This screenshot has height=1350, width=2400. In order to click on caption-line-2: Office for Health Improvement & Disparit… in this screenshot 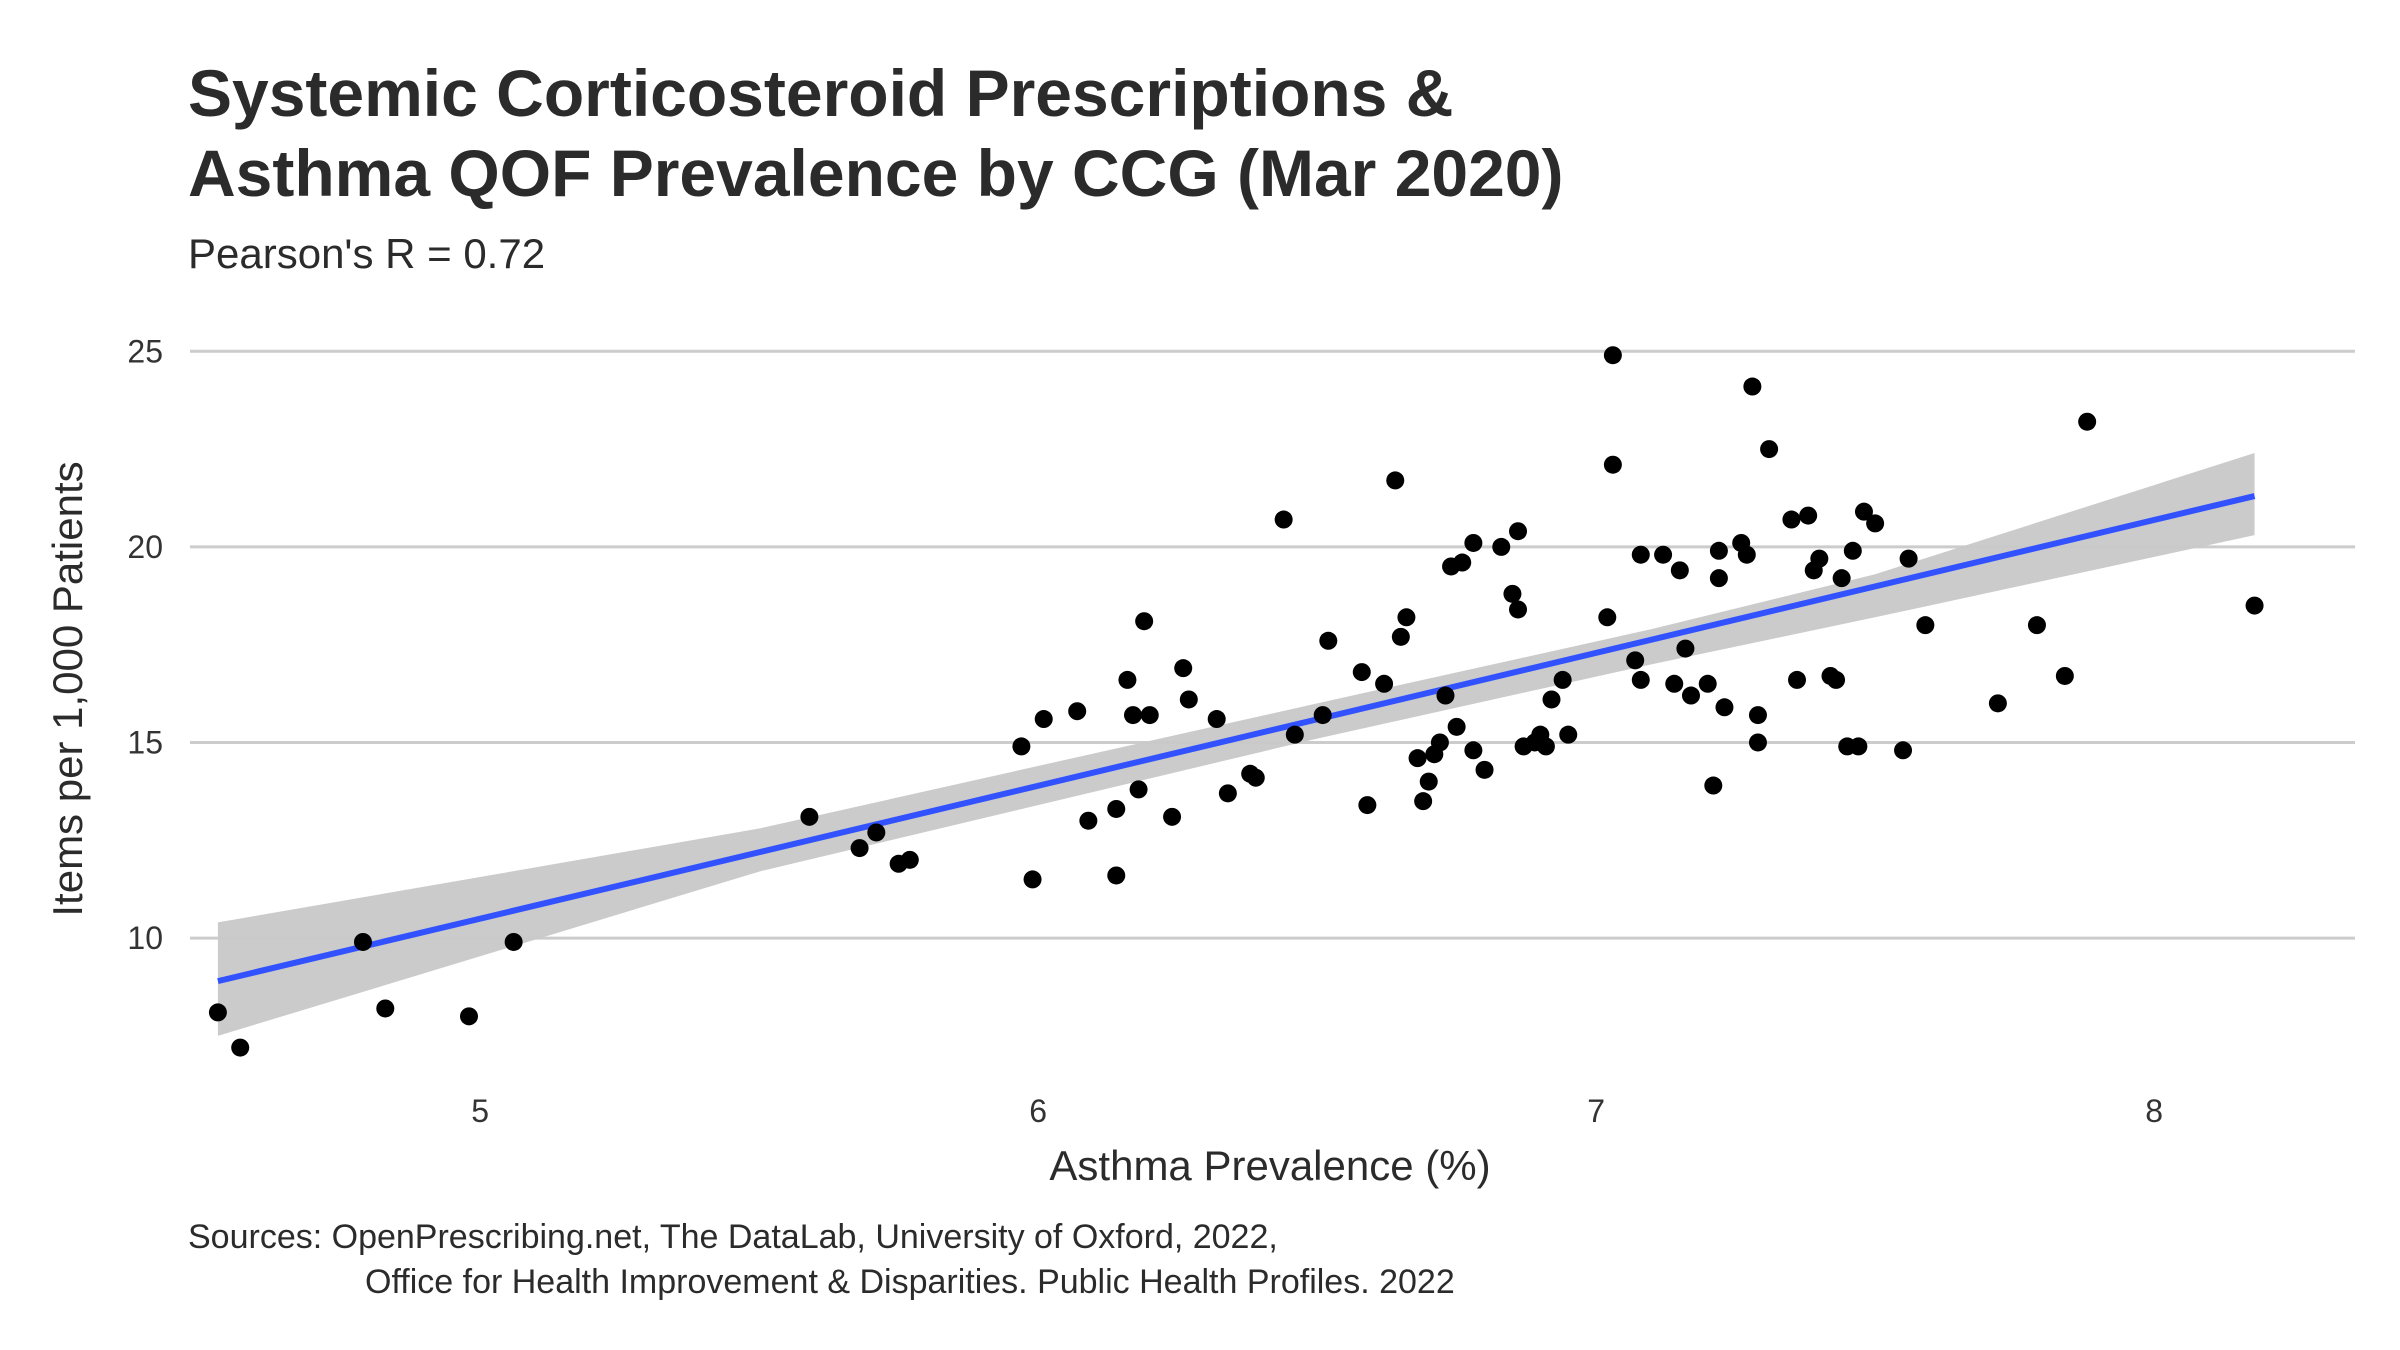, I will do `click(910, 1282)`.